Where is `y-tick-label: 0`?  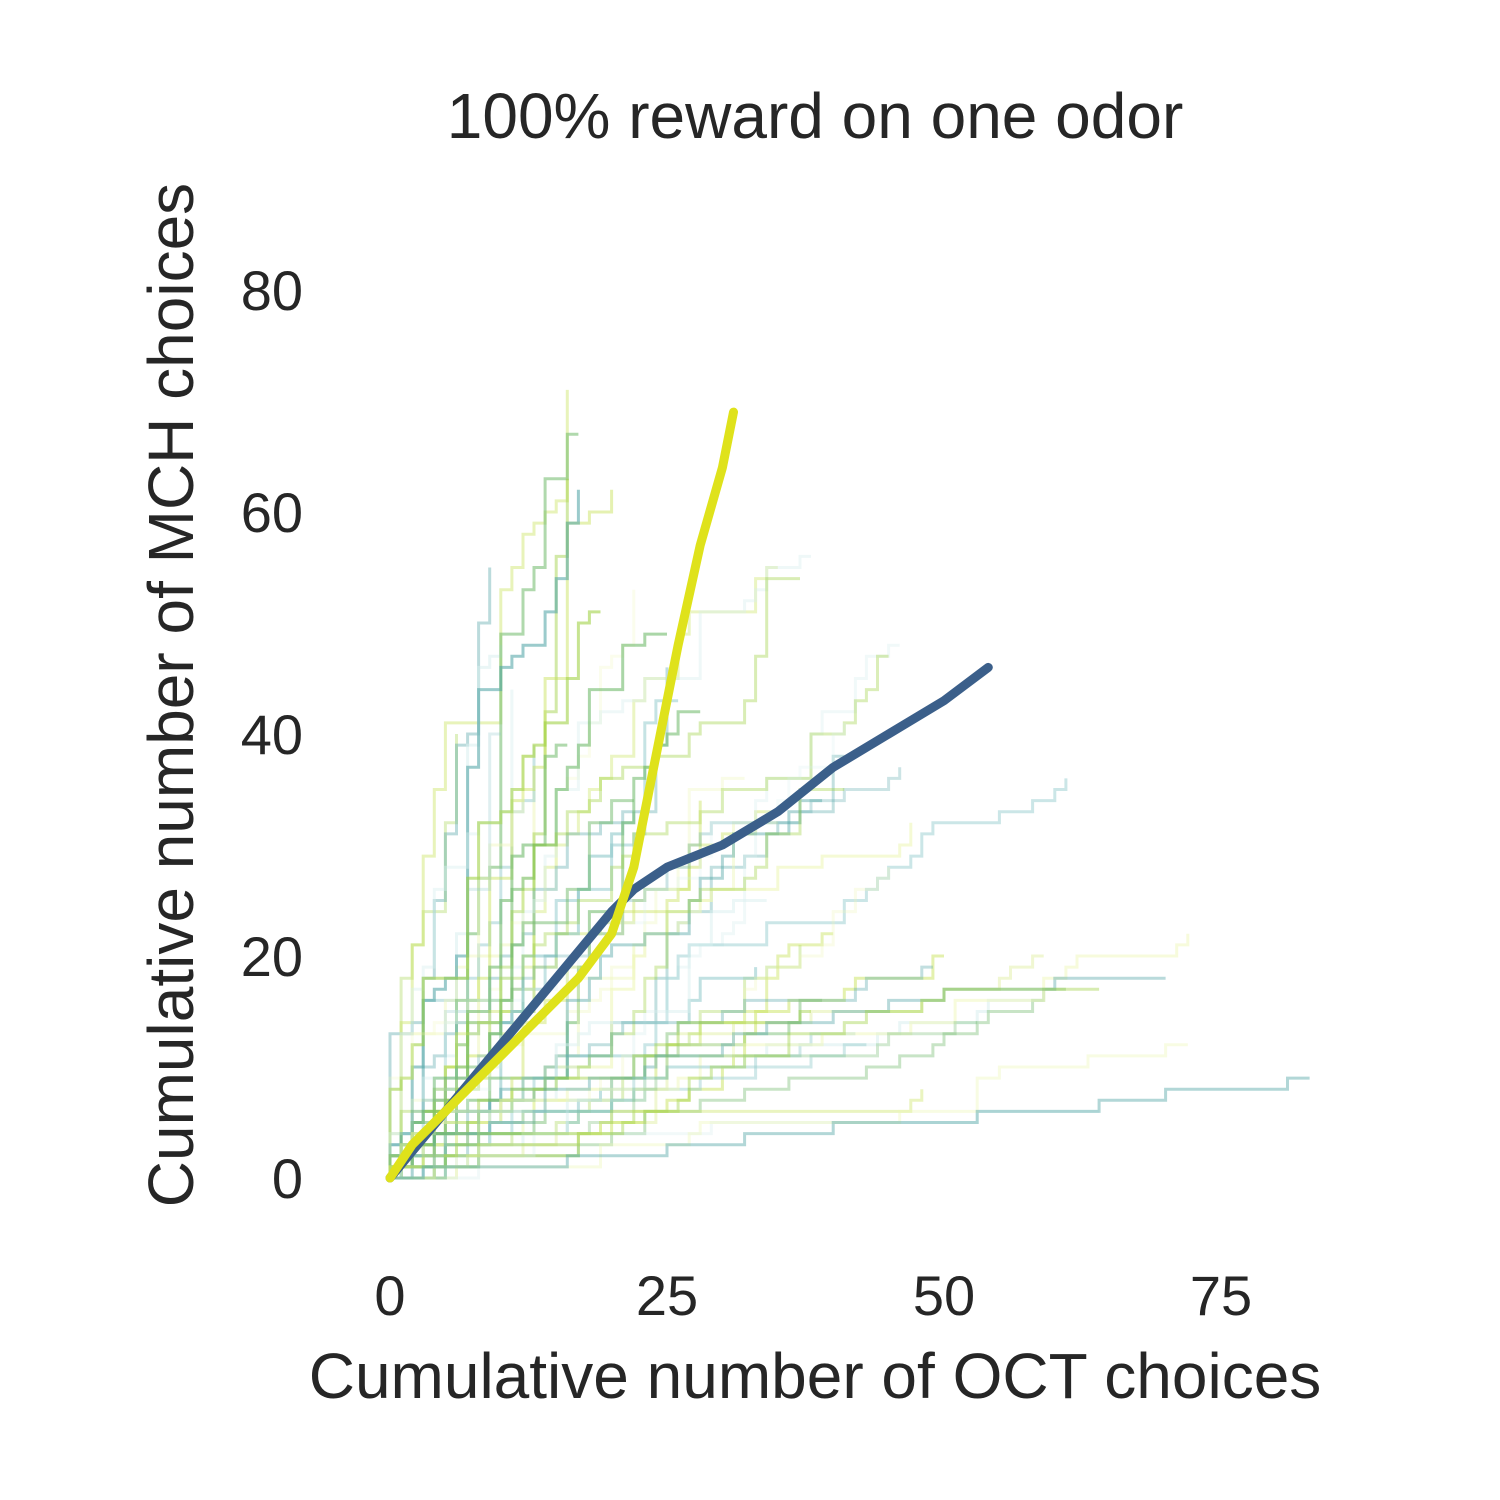 y-tick-label: 0 is located at coordinates (287, 1178).